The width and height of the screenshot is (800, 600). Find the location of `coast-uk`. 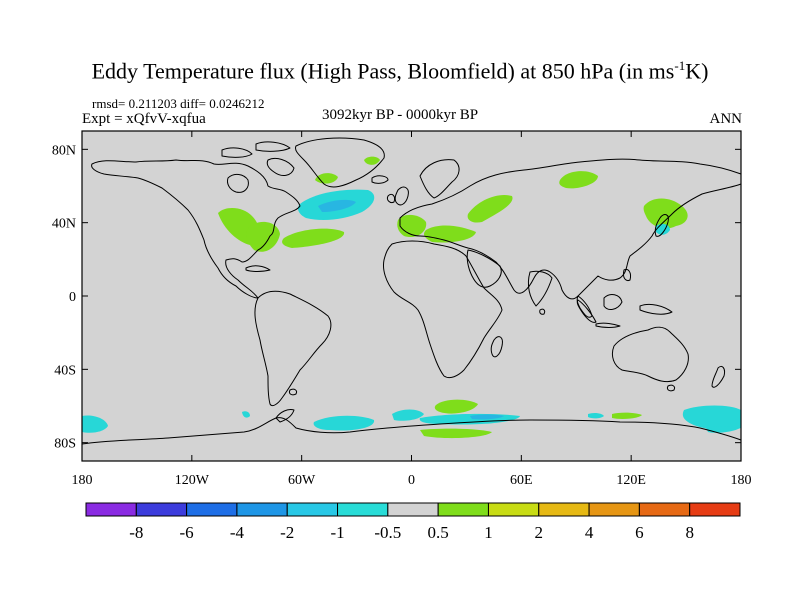

coast-uk is located at coordinates (401, 196).